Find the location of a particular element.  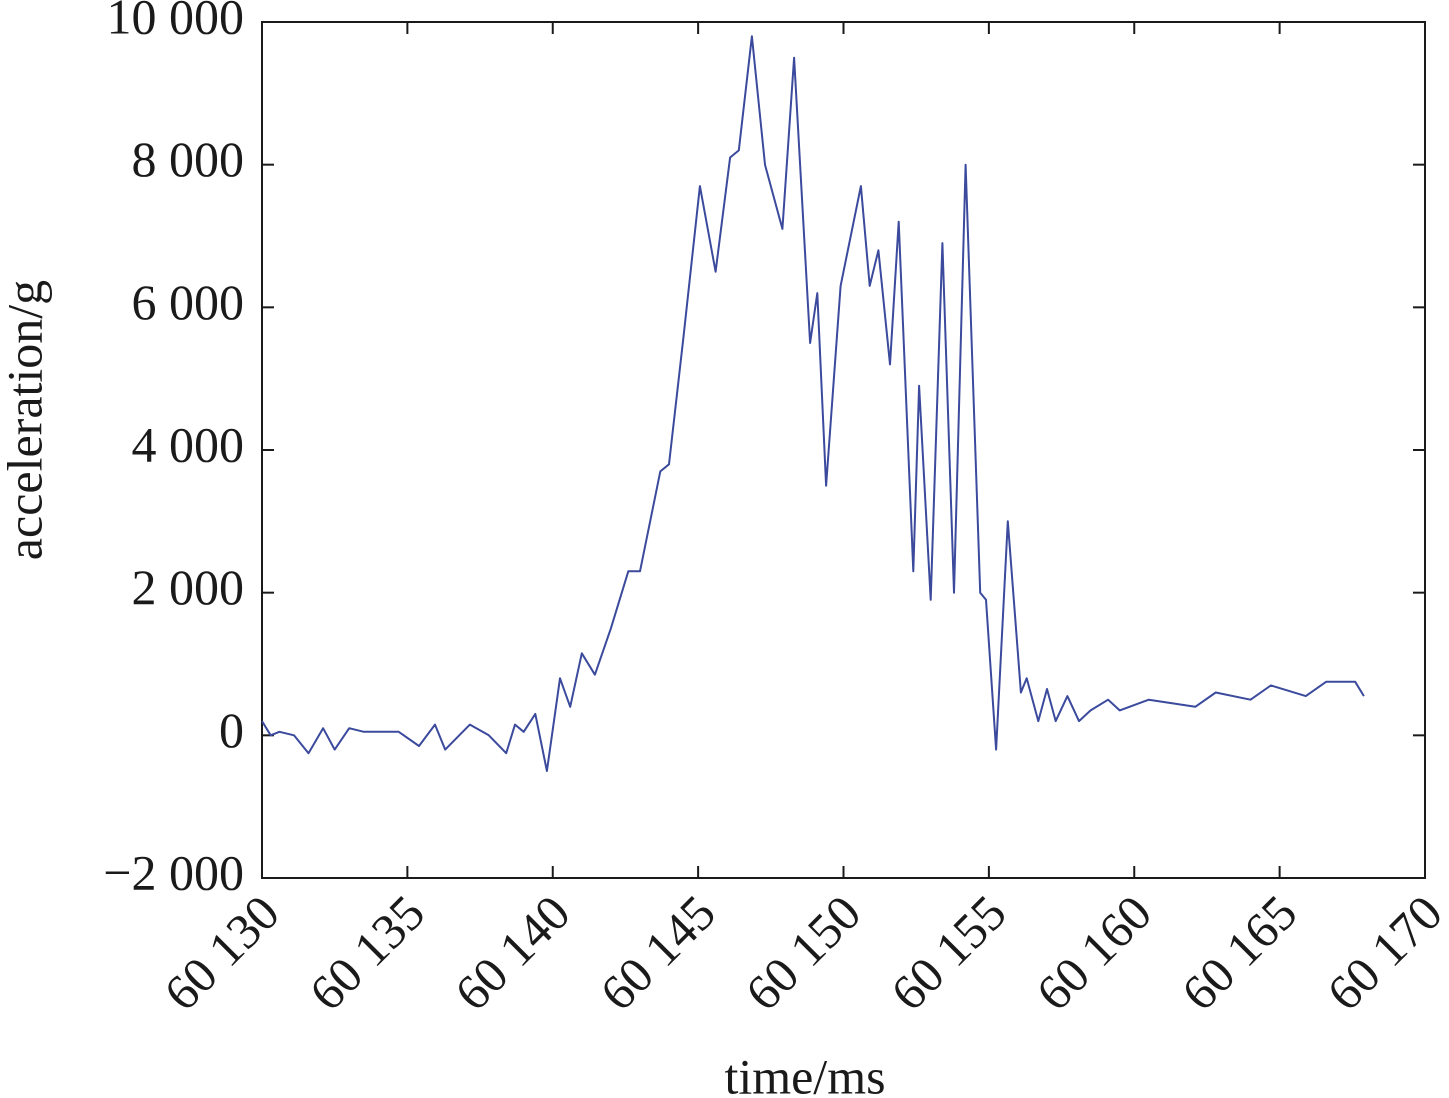

x-tick-label: 60 165 is located at coordinates (1239, 952).